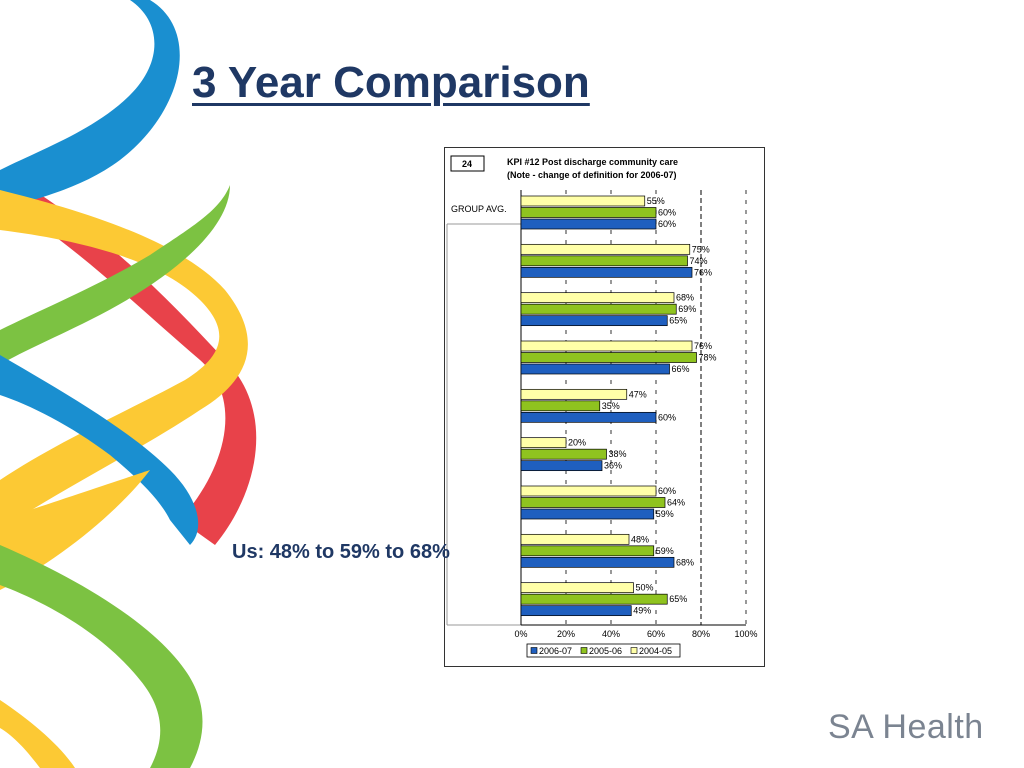 This screenshot has height=768, width=1024. Describe the element at coordinates (667, 491) in the screenshot. I see `value-label-2004-05-6: 60%` at that location.